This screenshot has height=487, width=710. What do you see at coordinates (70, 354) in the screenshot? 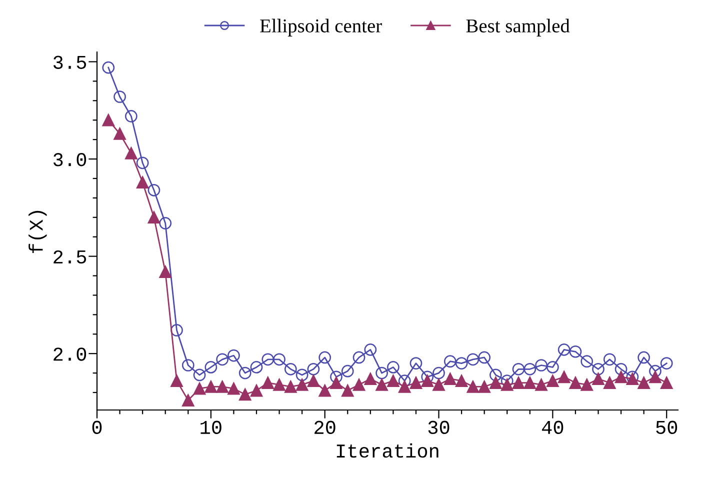
I see `y-tick-label: 2.0` at bounding box center [70, 354].